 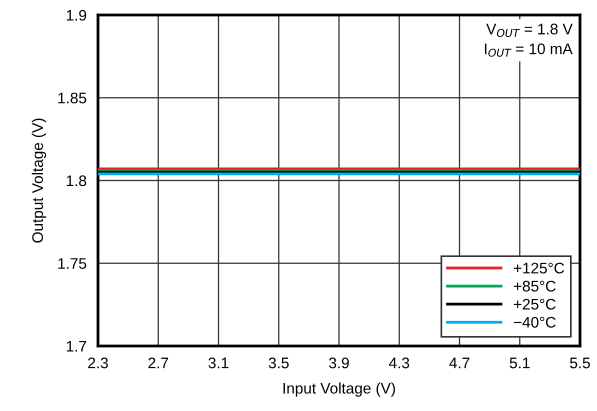 What do you see at coordinates (72, 263) in the screenshot?
I see `y-tick-label: 1.75` at bounding box center [72, 263].